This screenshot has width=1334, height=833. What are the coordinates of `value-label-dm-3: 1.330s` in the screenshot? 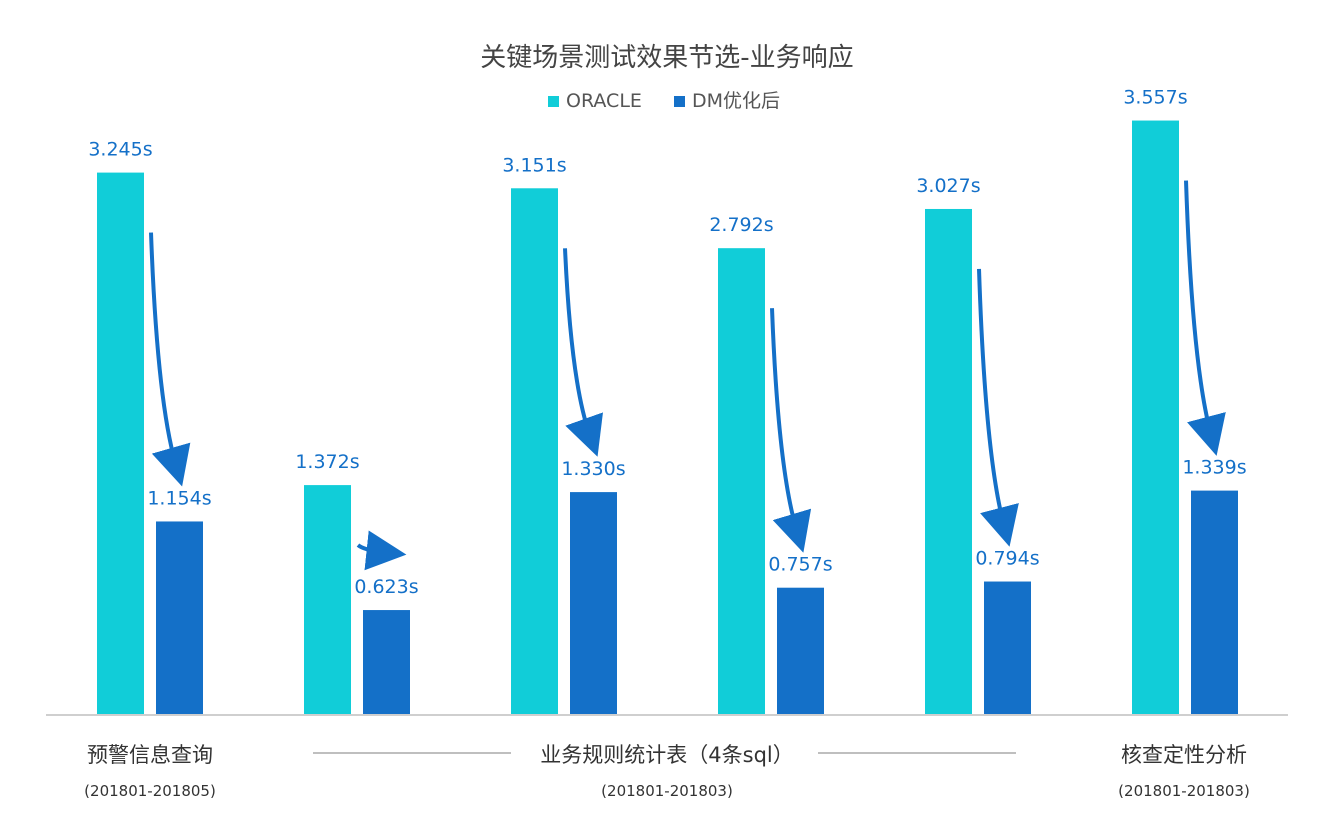 It's located at (593, 469).